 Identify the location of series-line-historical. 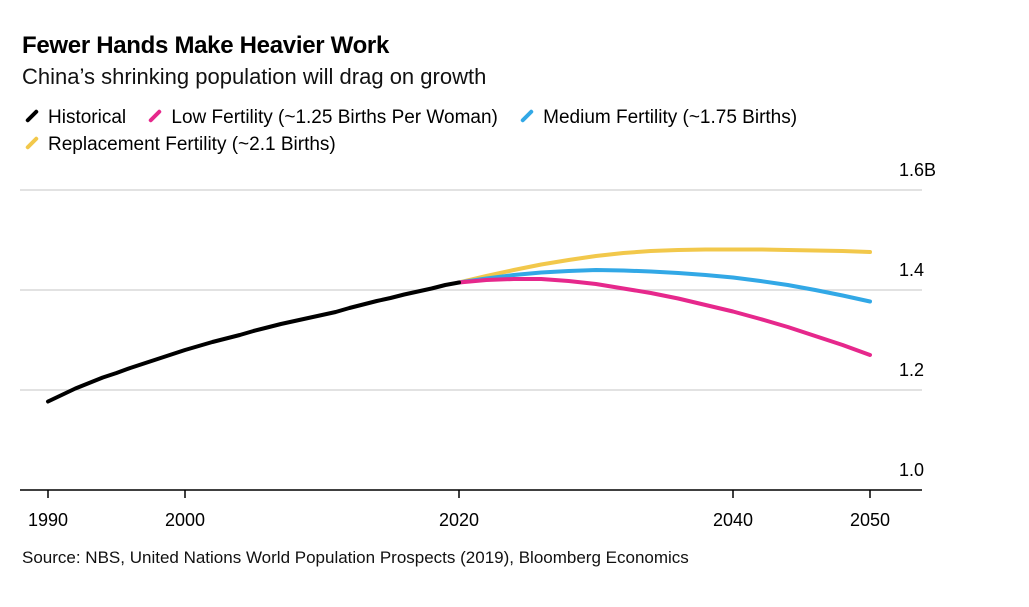
(253, 342).